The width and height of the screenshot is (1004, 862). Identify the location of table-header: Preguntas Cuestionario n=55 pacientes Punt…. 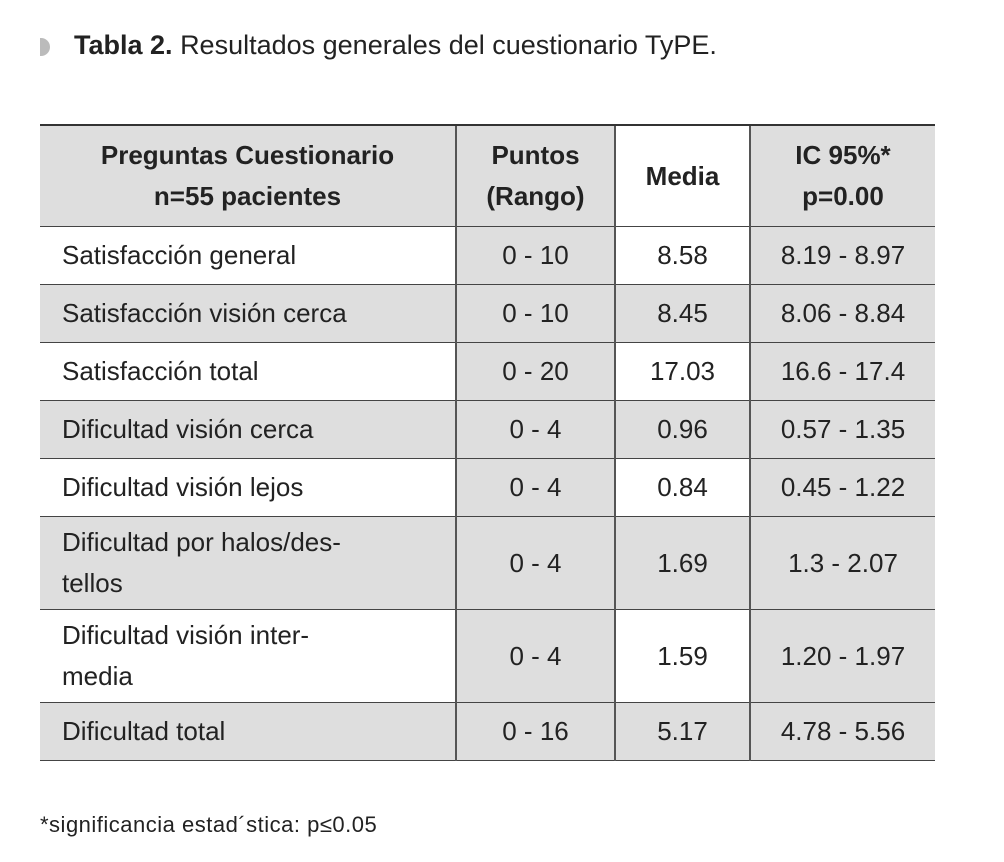
(487, 175).